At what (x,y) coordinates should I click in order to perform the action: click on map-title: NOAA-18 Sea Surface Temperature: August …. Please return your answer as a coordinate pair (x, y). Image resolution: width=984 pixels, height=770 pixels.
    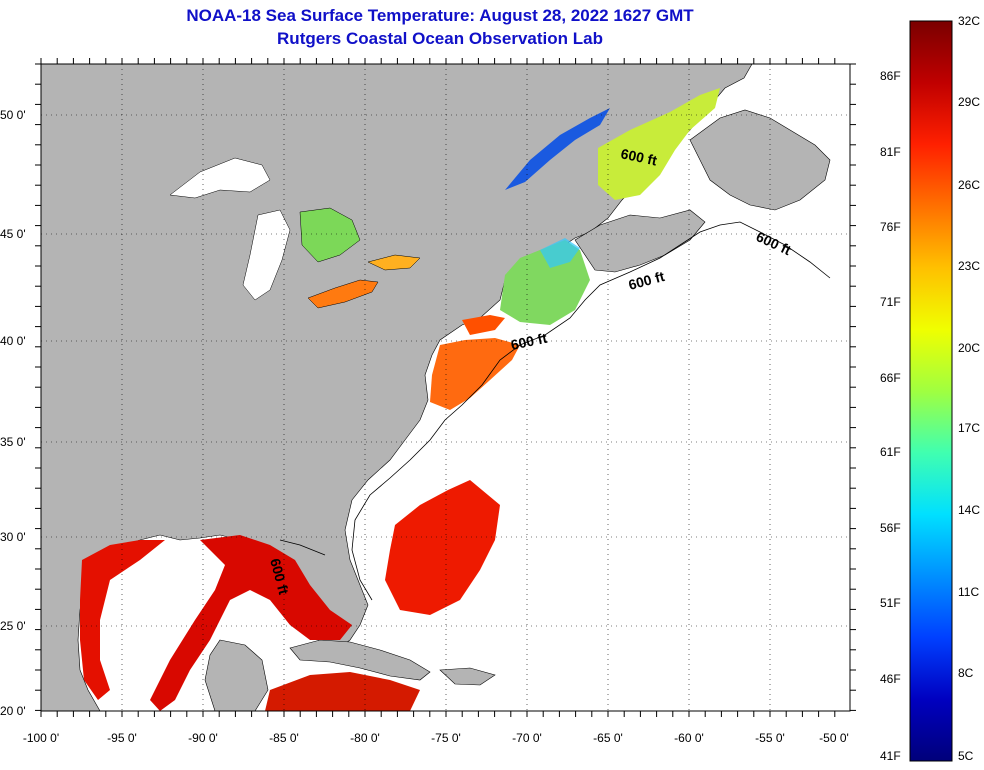
    Looking at the image, I should click on (440, 15).